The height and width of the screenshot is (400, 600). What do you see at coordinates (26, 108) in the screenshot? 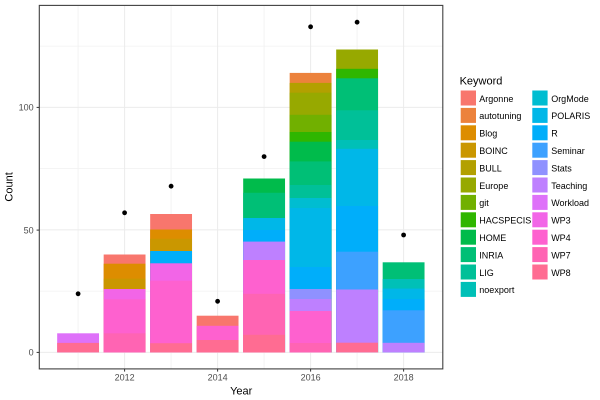
I see `svg-text: 100` at bounding box center [26, 108].